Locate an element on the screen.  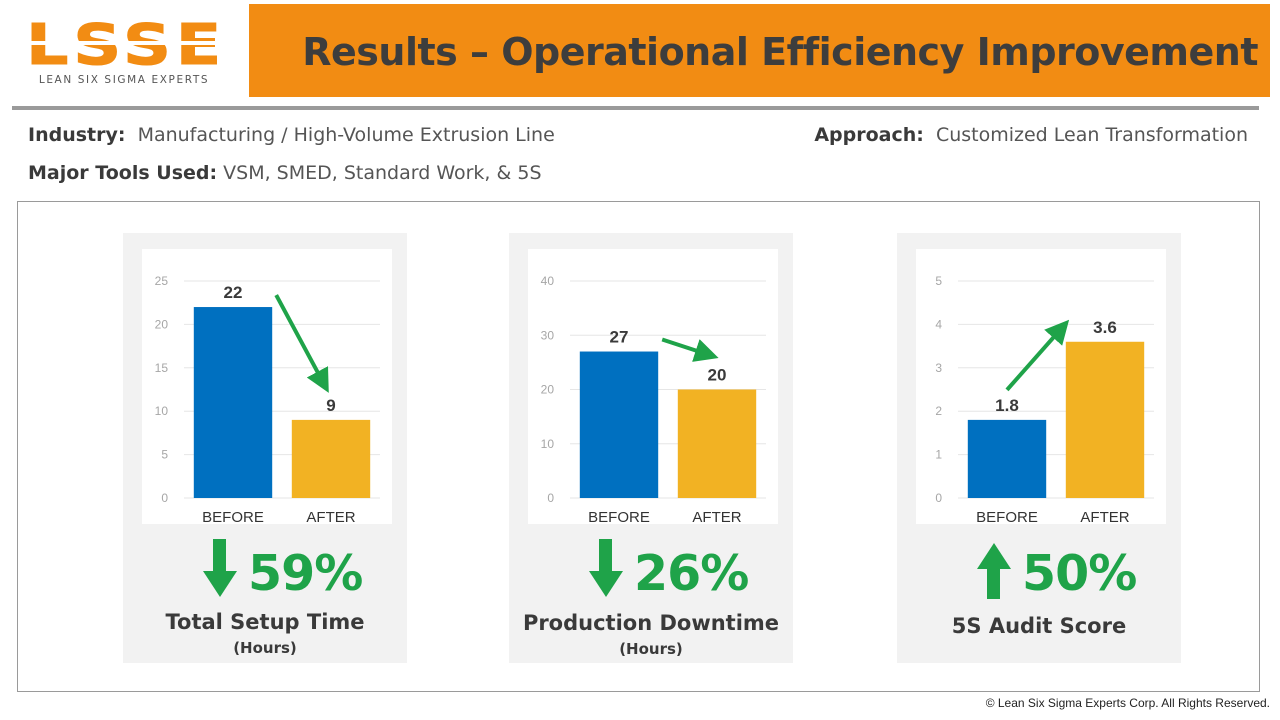
tools-label: Major Tools Used: is located at coordinates (123, 173).